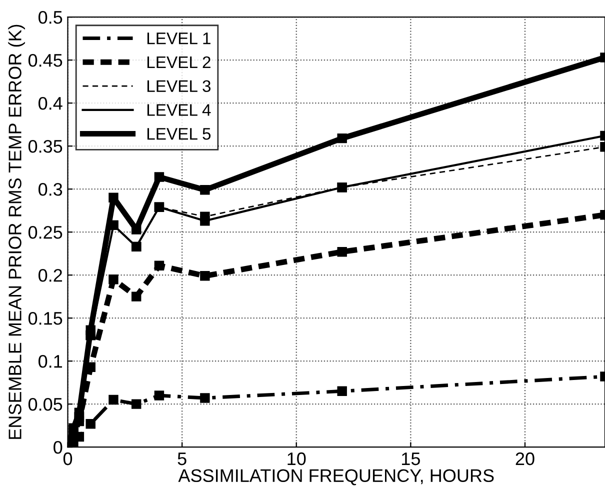  What do you see at coordinates (336, 477) in the screenshot?
I see `x-axis-title: ASSIMILATION FREQUENCY, HOURS` at bounding box center [336, 477].